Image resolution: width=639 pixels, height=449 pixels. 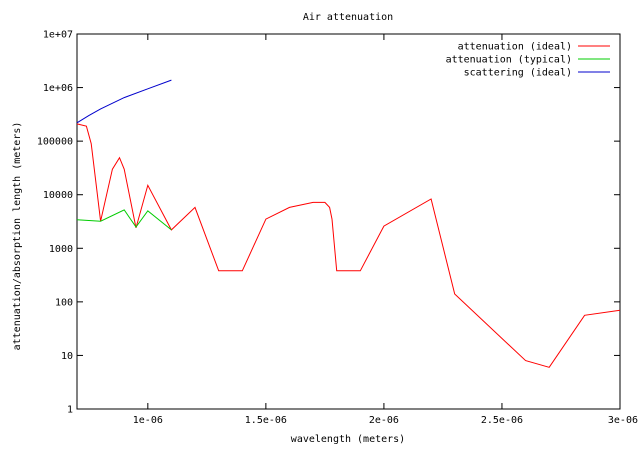 What do you see at coordinates (67, 356) in the screenshot?
I see `y-tick-label: 10` at bounding box center [67, 356].